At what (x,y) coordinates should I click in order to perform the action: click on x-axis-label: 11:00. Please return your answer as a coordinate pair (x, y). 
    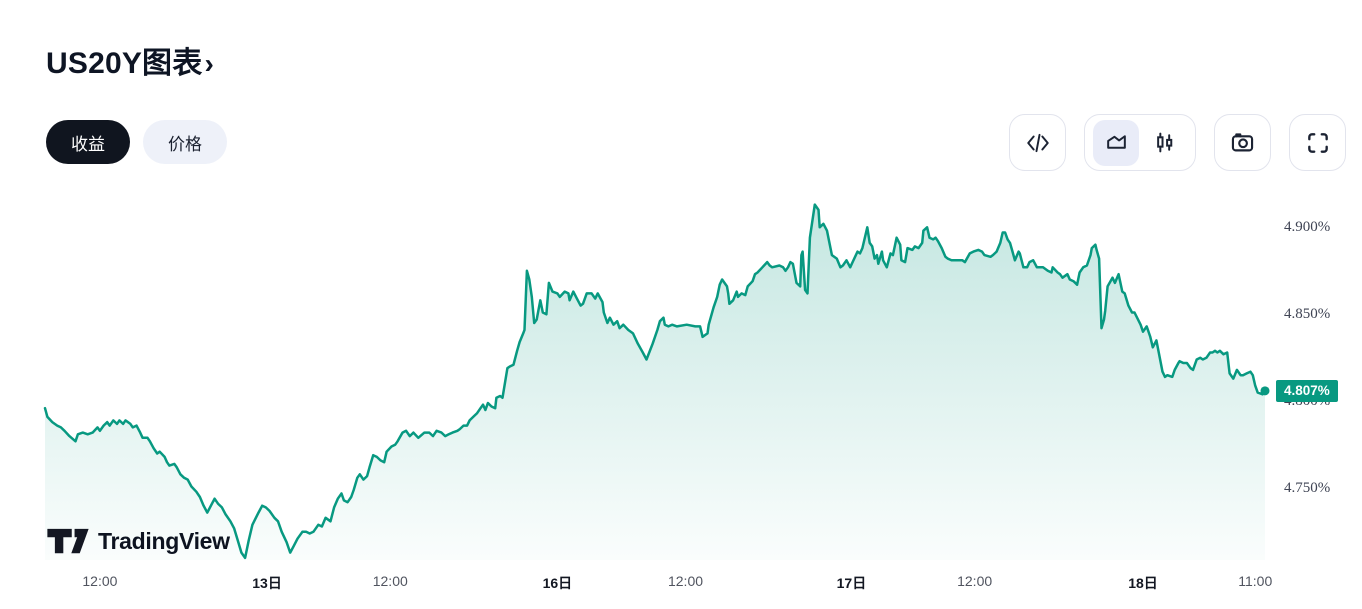
    Looking at the image, I should click on (1255, 581).